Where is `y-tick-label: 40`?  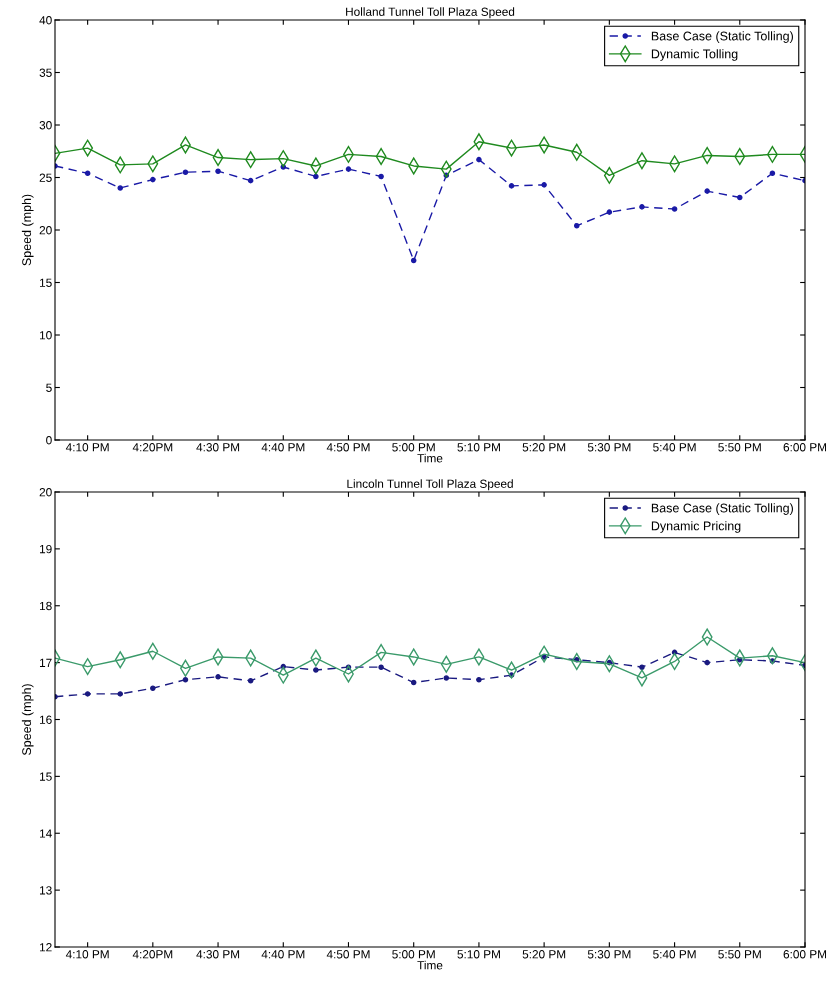
y-tick-label: 40 is located at coordinates (45, 20).